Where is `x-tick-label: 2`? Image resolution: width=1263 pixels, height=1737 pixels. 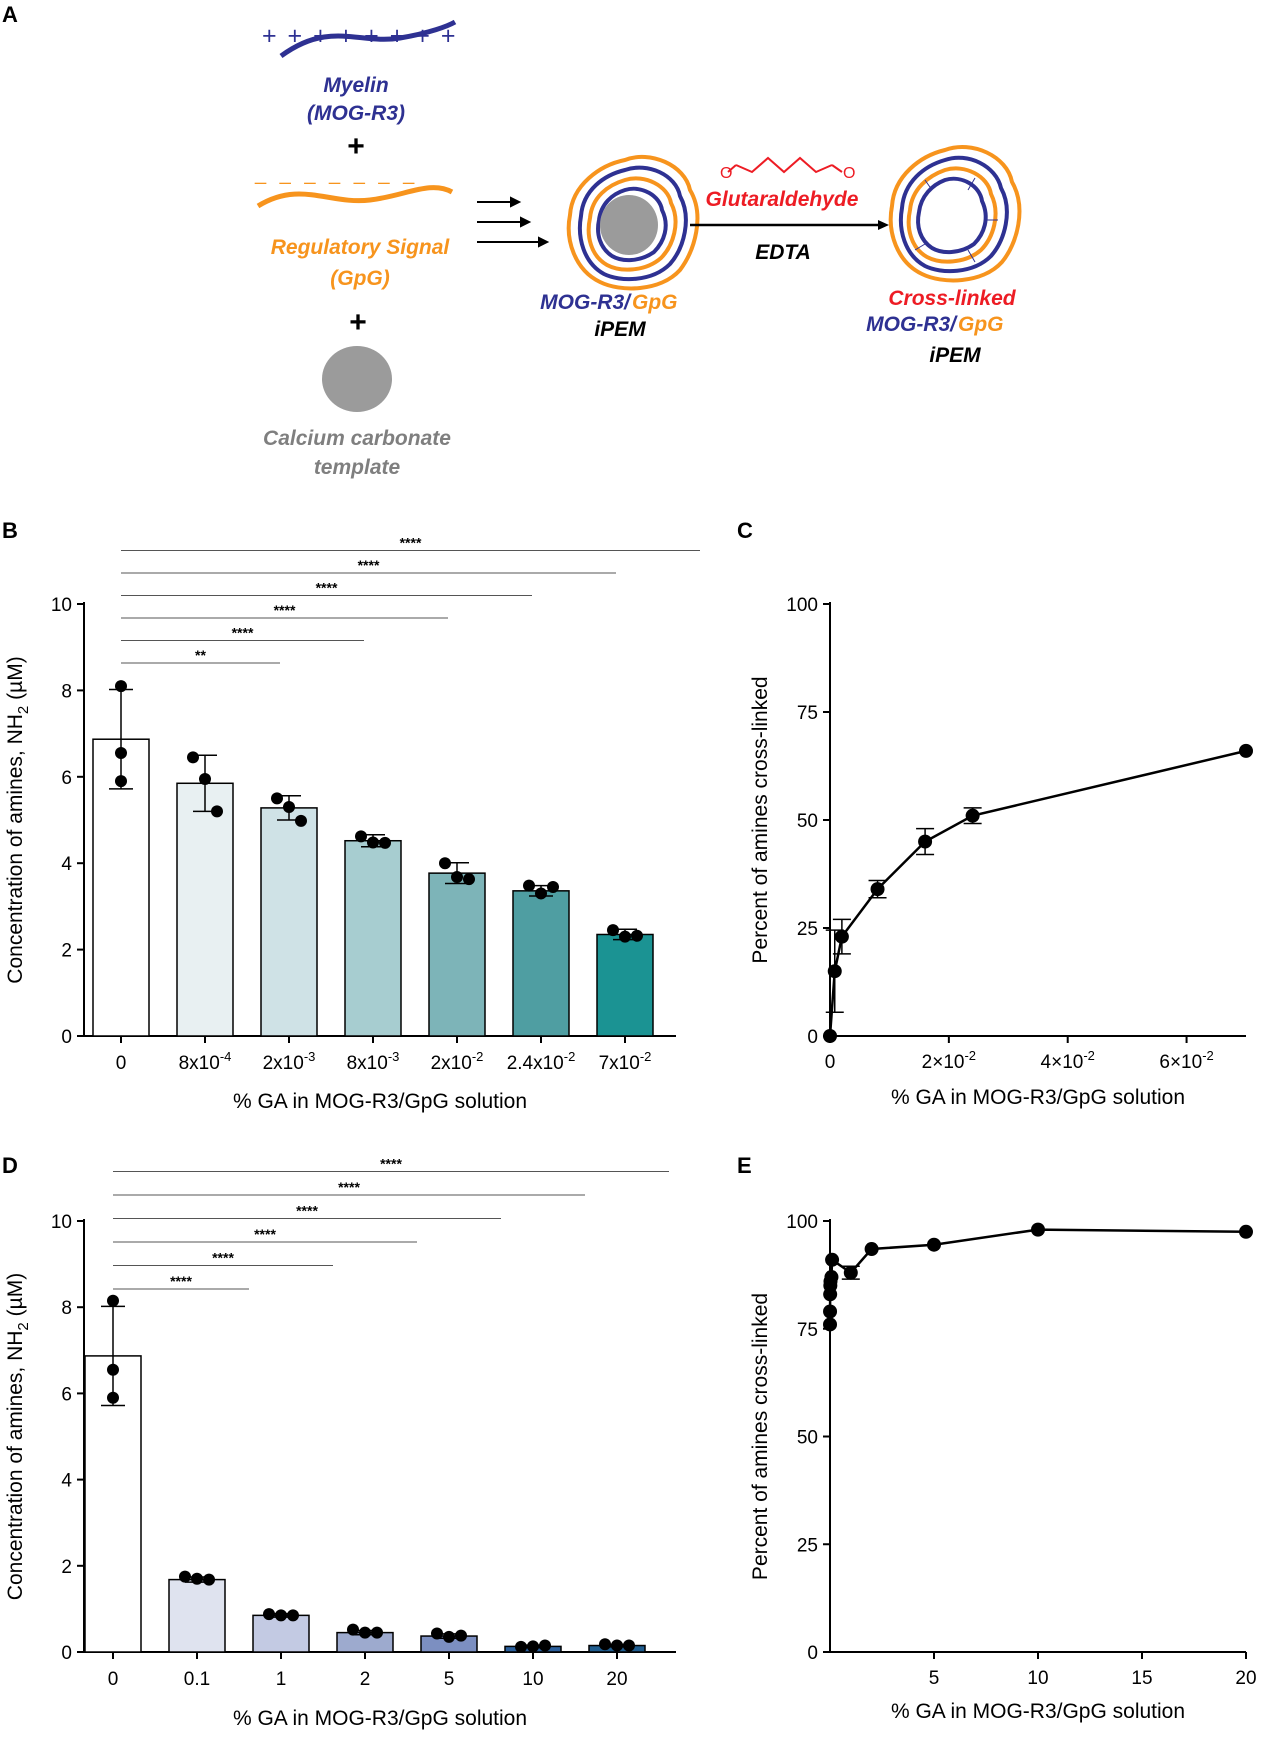 x-tick-label: 2 is located at coordinates (365, 1679).